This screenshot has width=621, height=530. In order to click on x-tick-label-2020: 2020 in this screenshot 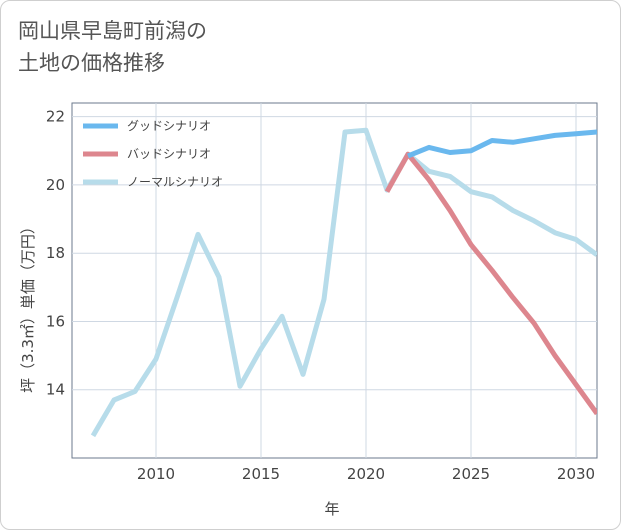, I will do `click(366, 474)`.